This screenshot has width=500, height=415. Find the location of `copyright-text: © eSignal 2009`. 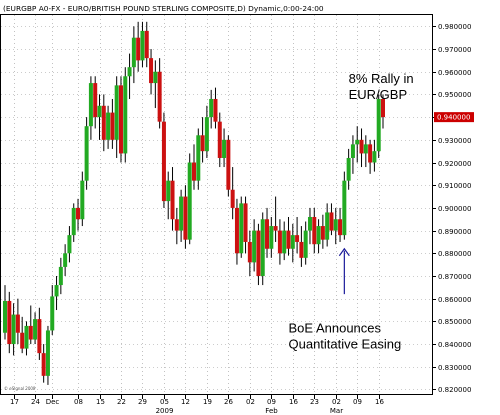

copyright-text: © eSignal 2009 is located at coordinates (20, 388).